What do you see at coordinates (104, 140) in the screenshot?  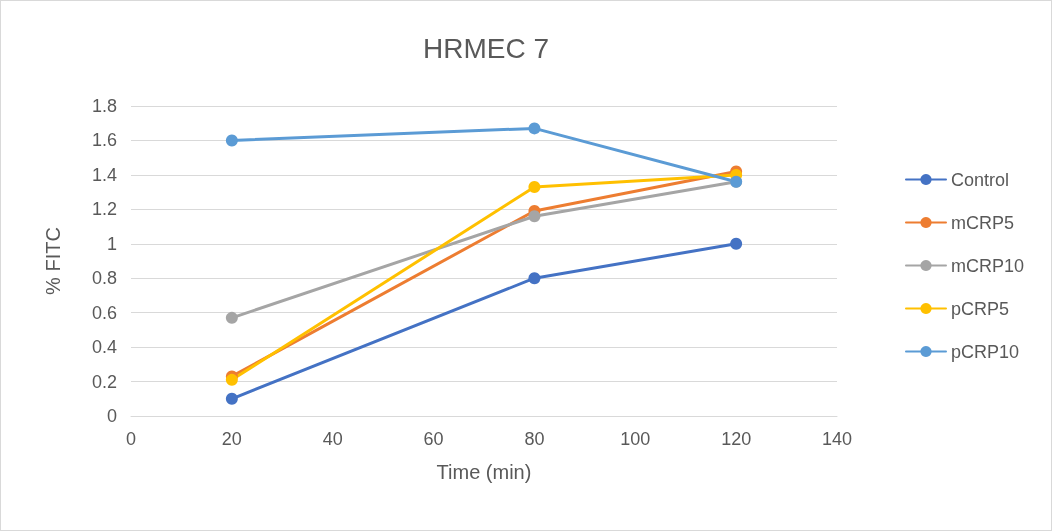 I see `y-tick-label: 1.6` at bounding box center [104, 140].